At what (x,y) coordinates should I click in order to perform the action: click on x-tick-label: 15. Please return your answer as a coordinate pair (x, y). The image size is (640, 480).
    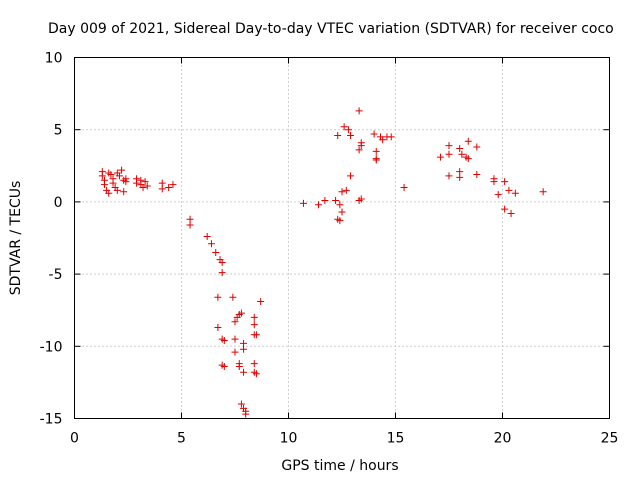
    Looking at the image, I should click on (396, 439).